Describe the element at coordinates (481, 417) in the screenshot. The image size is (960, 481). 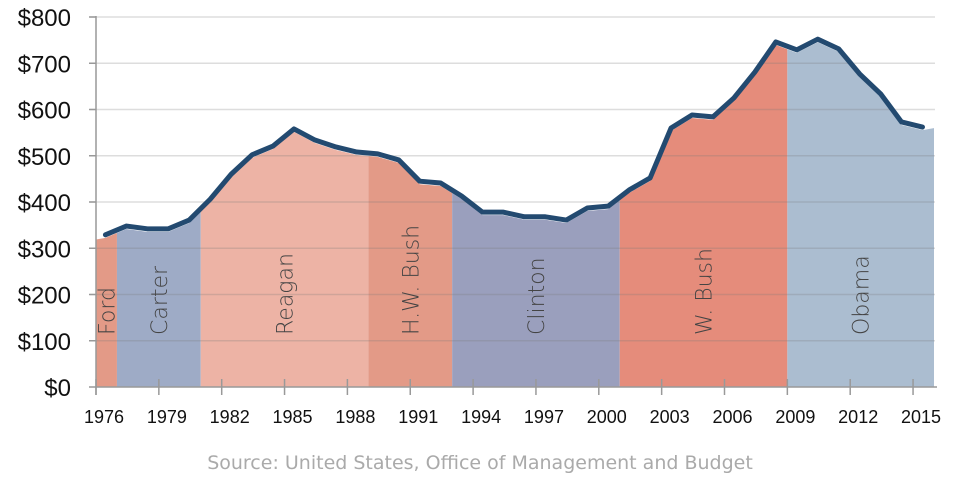
I see `x-tick-label: 1994` at that location.